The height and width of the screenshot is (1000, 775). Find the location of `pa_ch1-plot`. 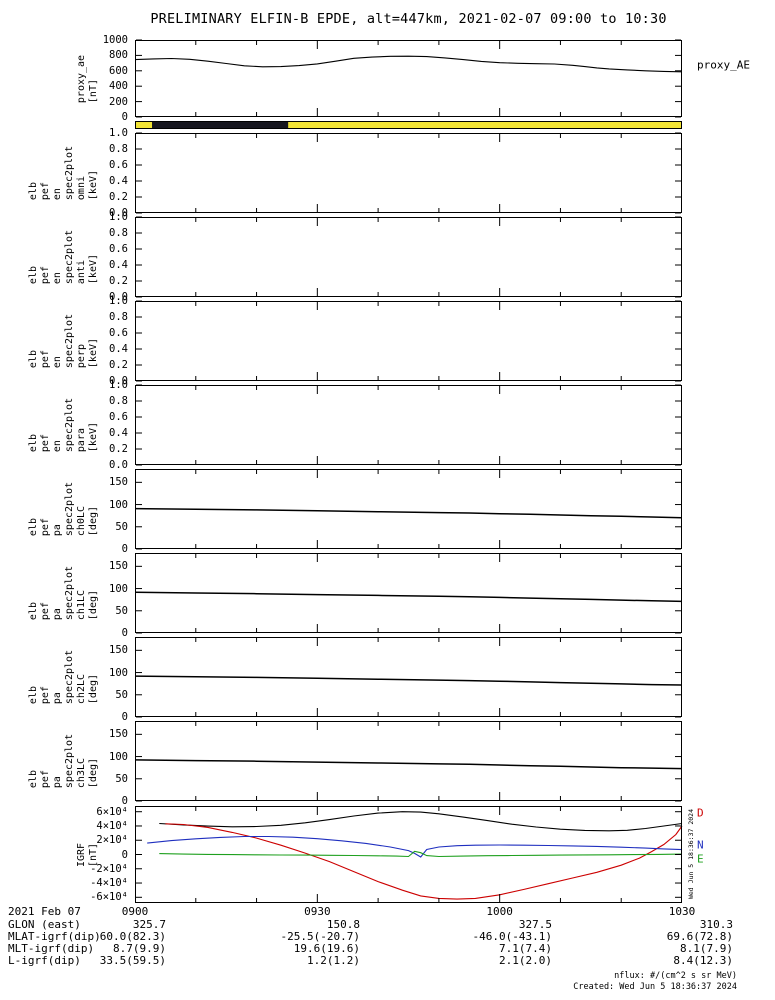

pa_ch1-plot is located at coordinates (408, 593).